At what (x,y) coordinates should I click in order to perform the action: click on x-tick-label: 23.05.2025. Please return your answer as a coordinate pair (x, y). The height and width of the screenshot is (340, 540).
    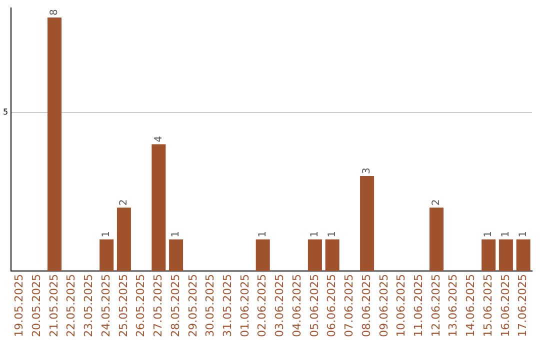
    Looking at the image, I should click on (89, 306).